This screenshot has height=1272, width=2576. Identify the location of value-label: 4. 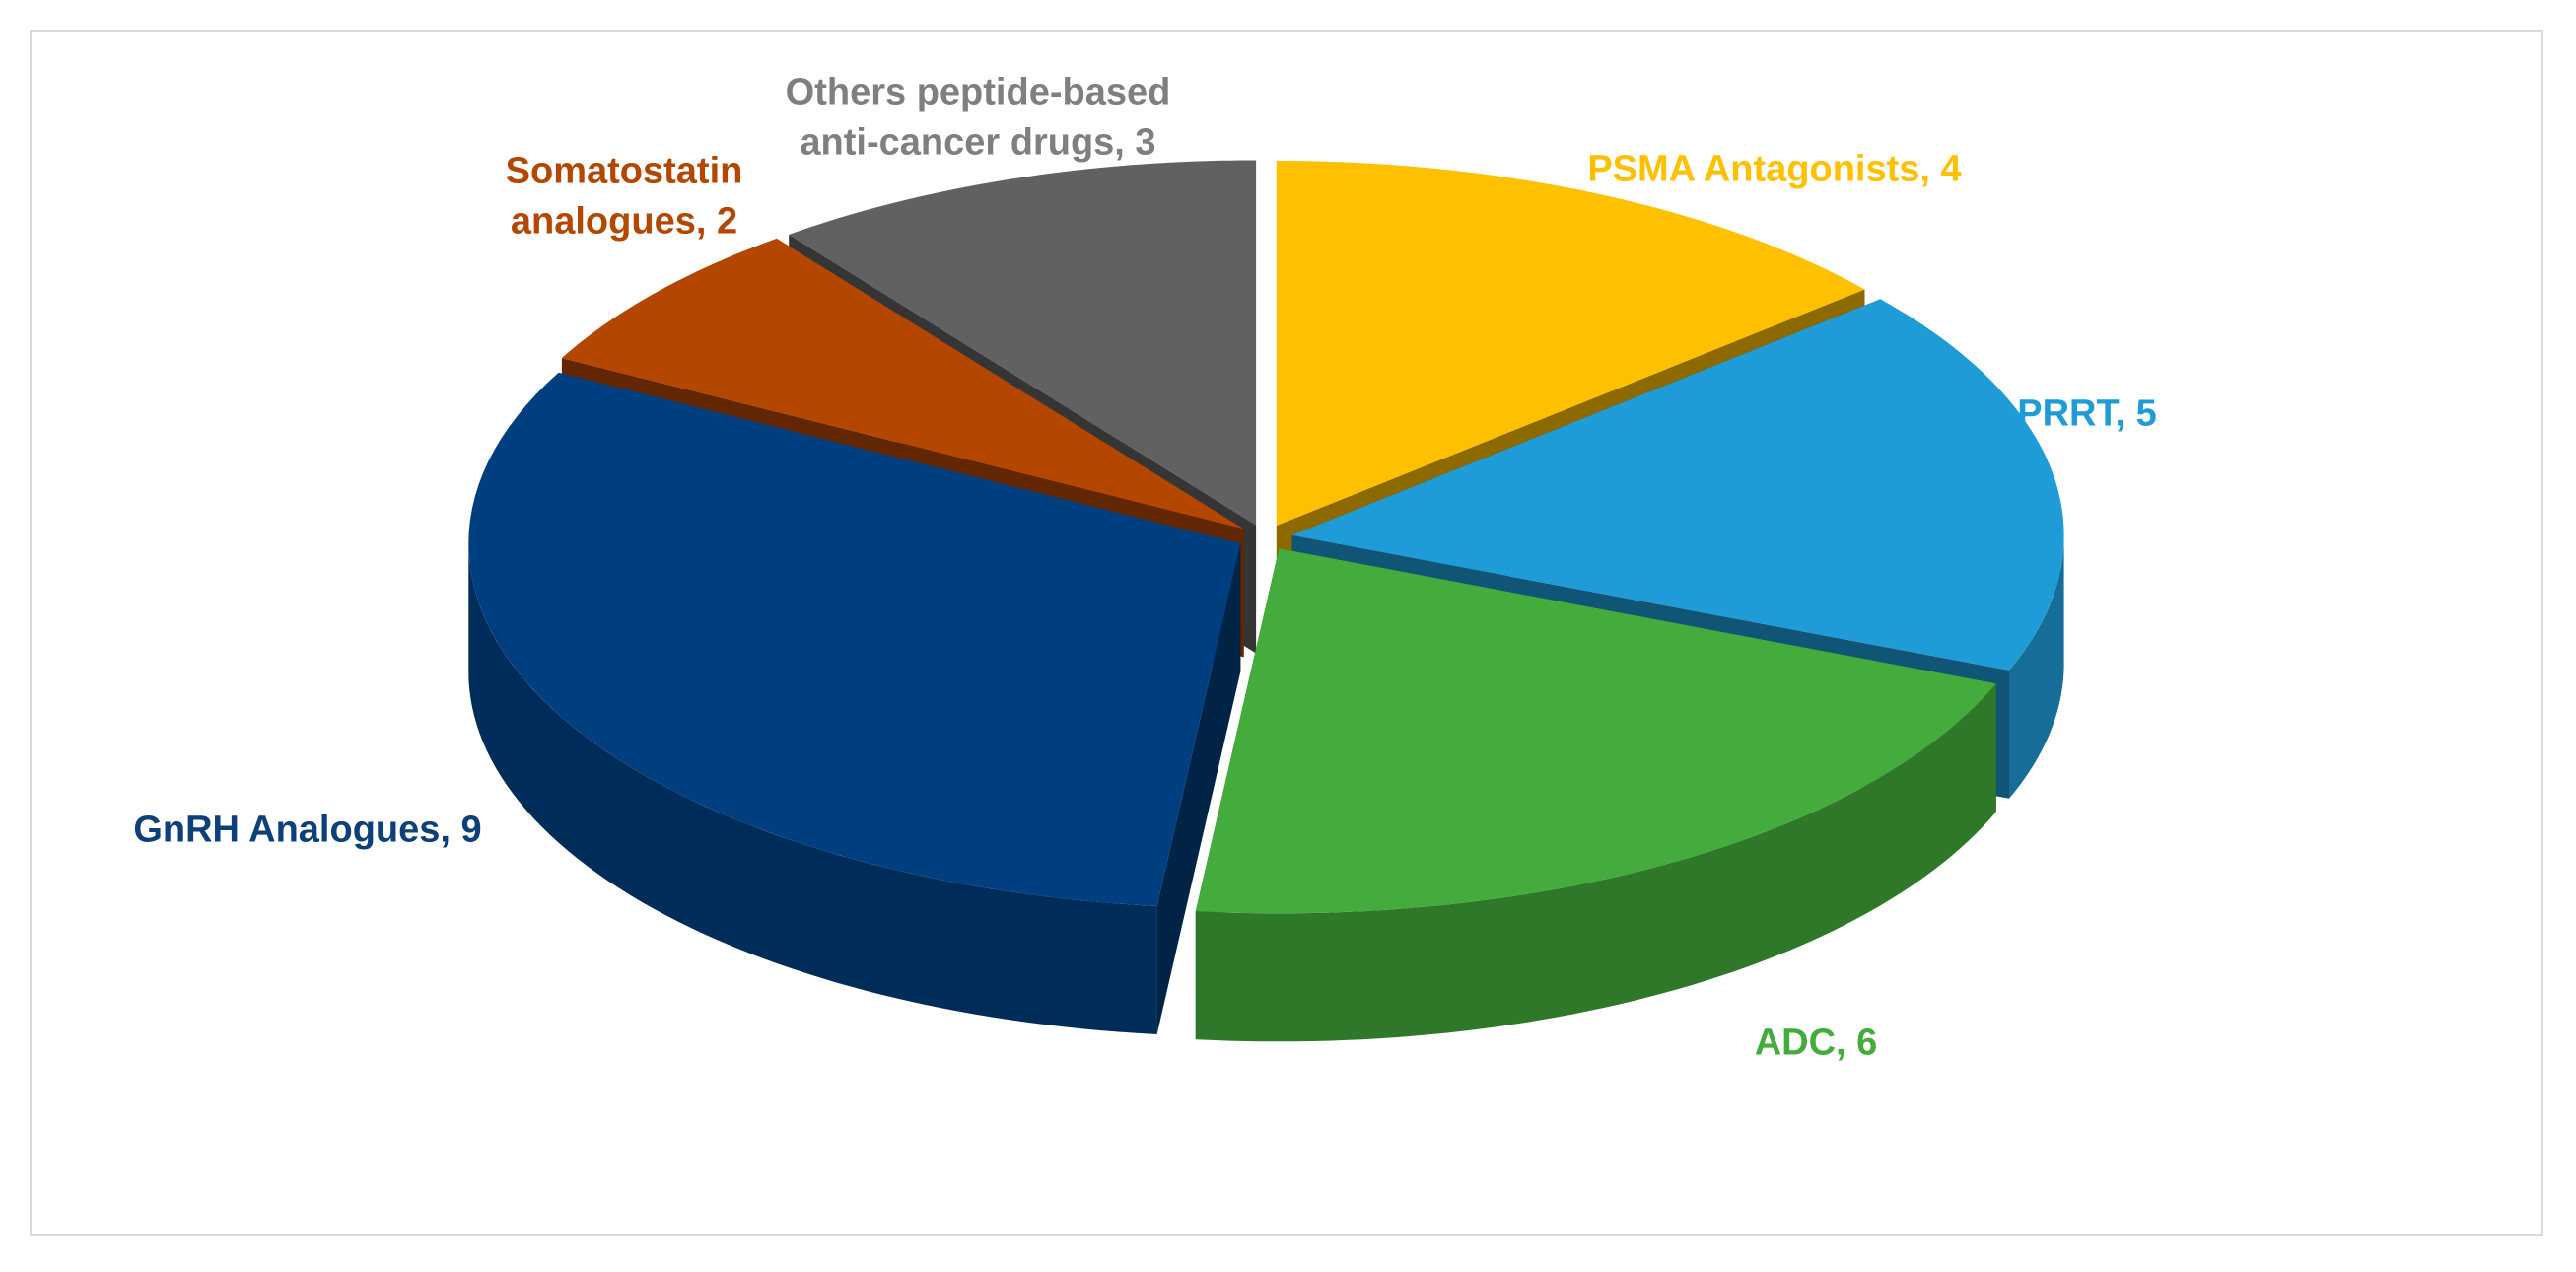
(1951, 169).